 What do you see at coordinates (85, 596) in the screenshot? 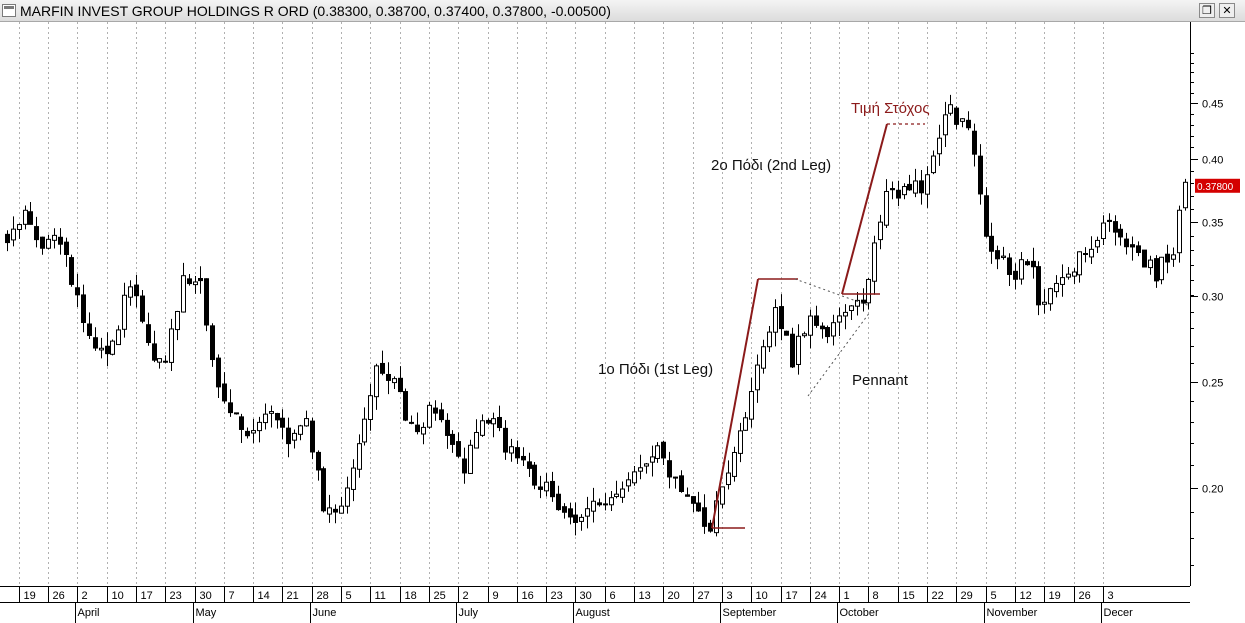
I see `date-tick-label: 2` at bounding box center [85, 596].